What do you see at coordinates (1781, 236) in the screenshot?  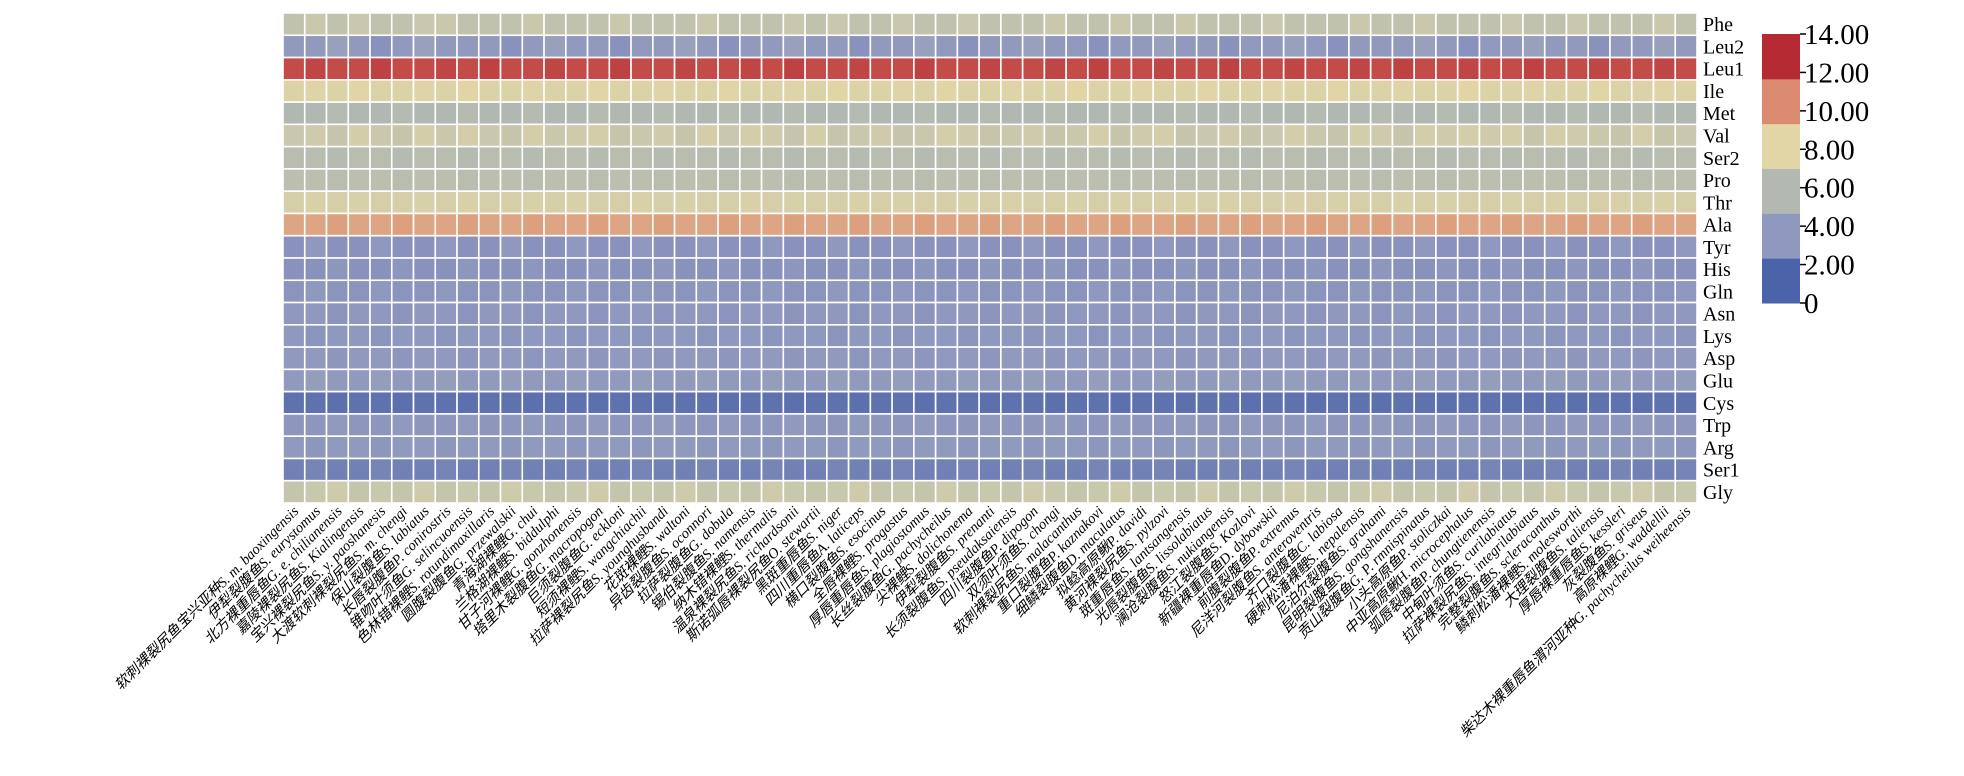 I see `colorbar-band` at bounding box center [1781, 236].